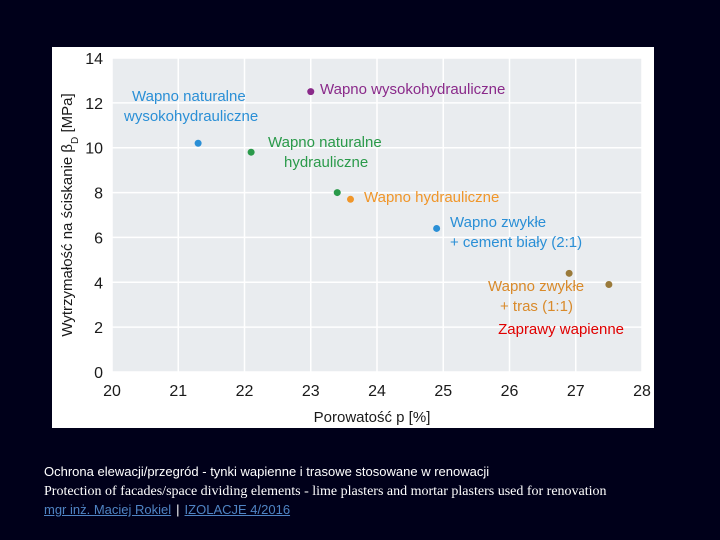 The width and height of the screenshot is (720, 540). I want to click on x-tick-label: 26, so click(510, 391).